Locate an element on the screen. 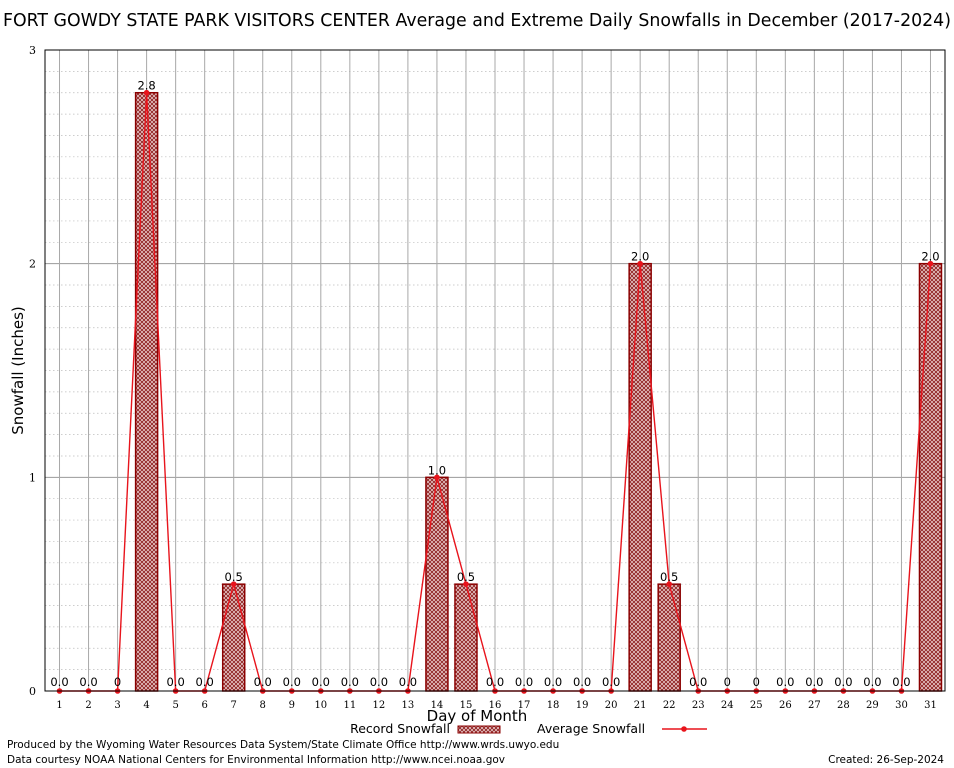  x-axis-label: Day of Month is located at coordinates (477, 716).